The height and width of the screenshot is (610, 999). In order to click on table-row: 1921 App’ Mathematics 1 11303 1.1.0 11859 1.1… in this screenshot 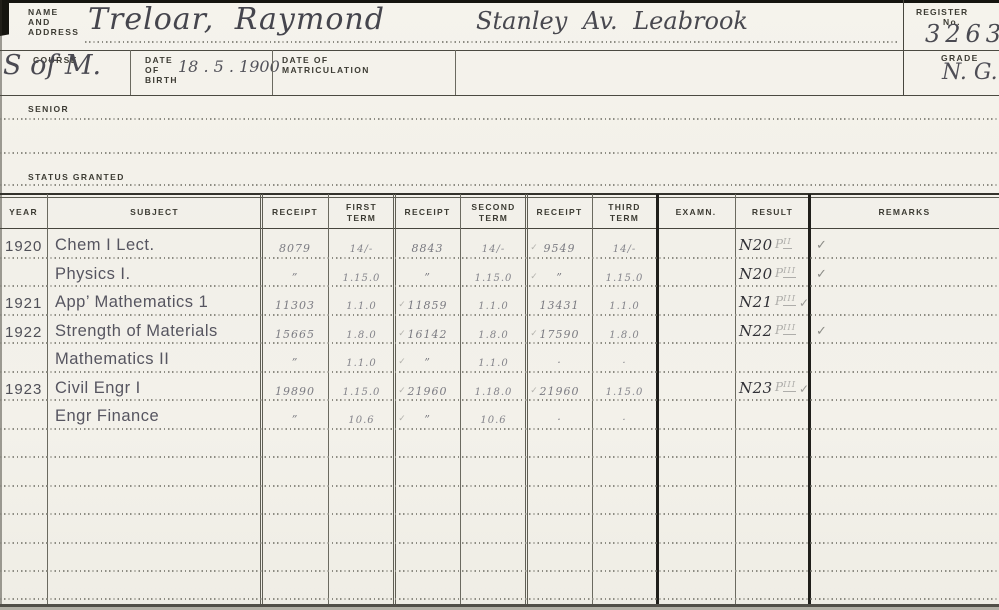, I will do `click(499, 300)`.